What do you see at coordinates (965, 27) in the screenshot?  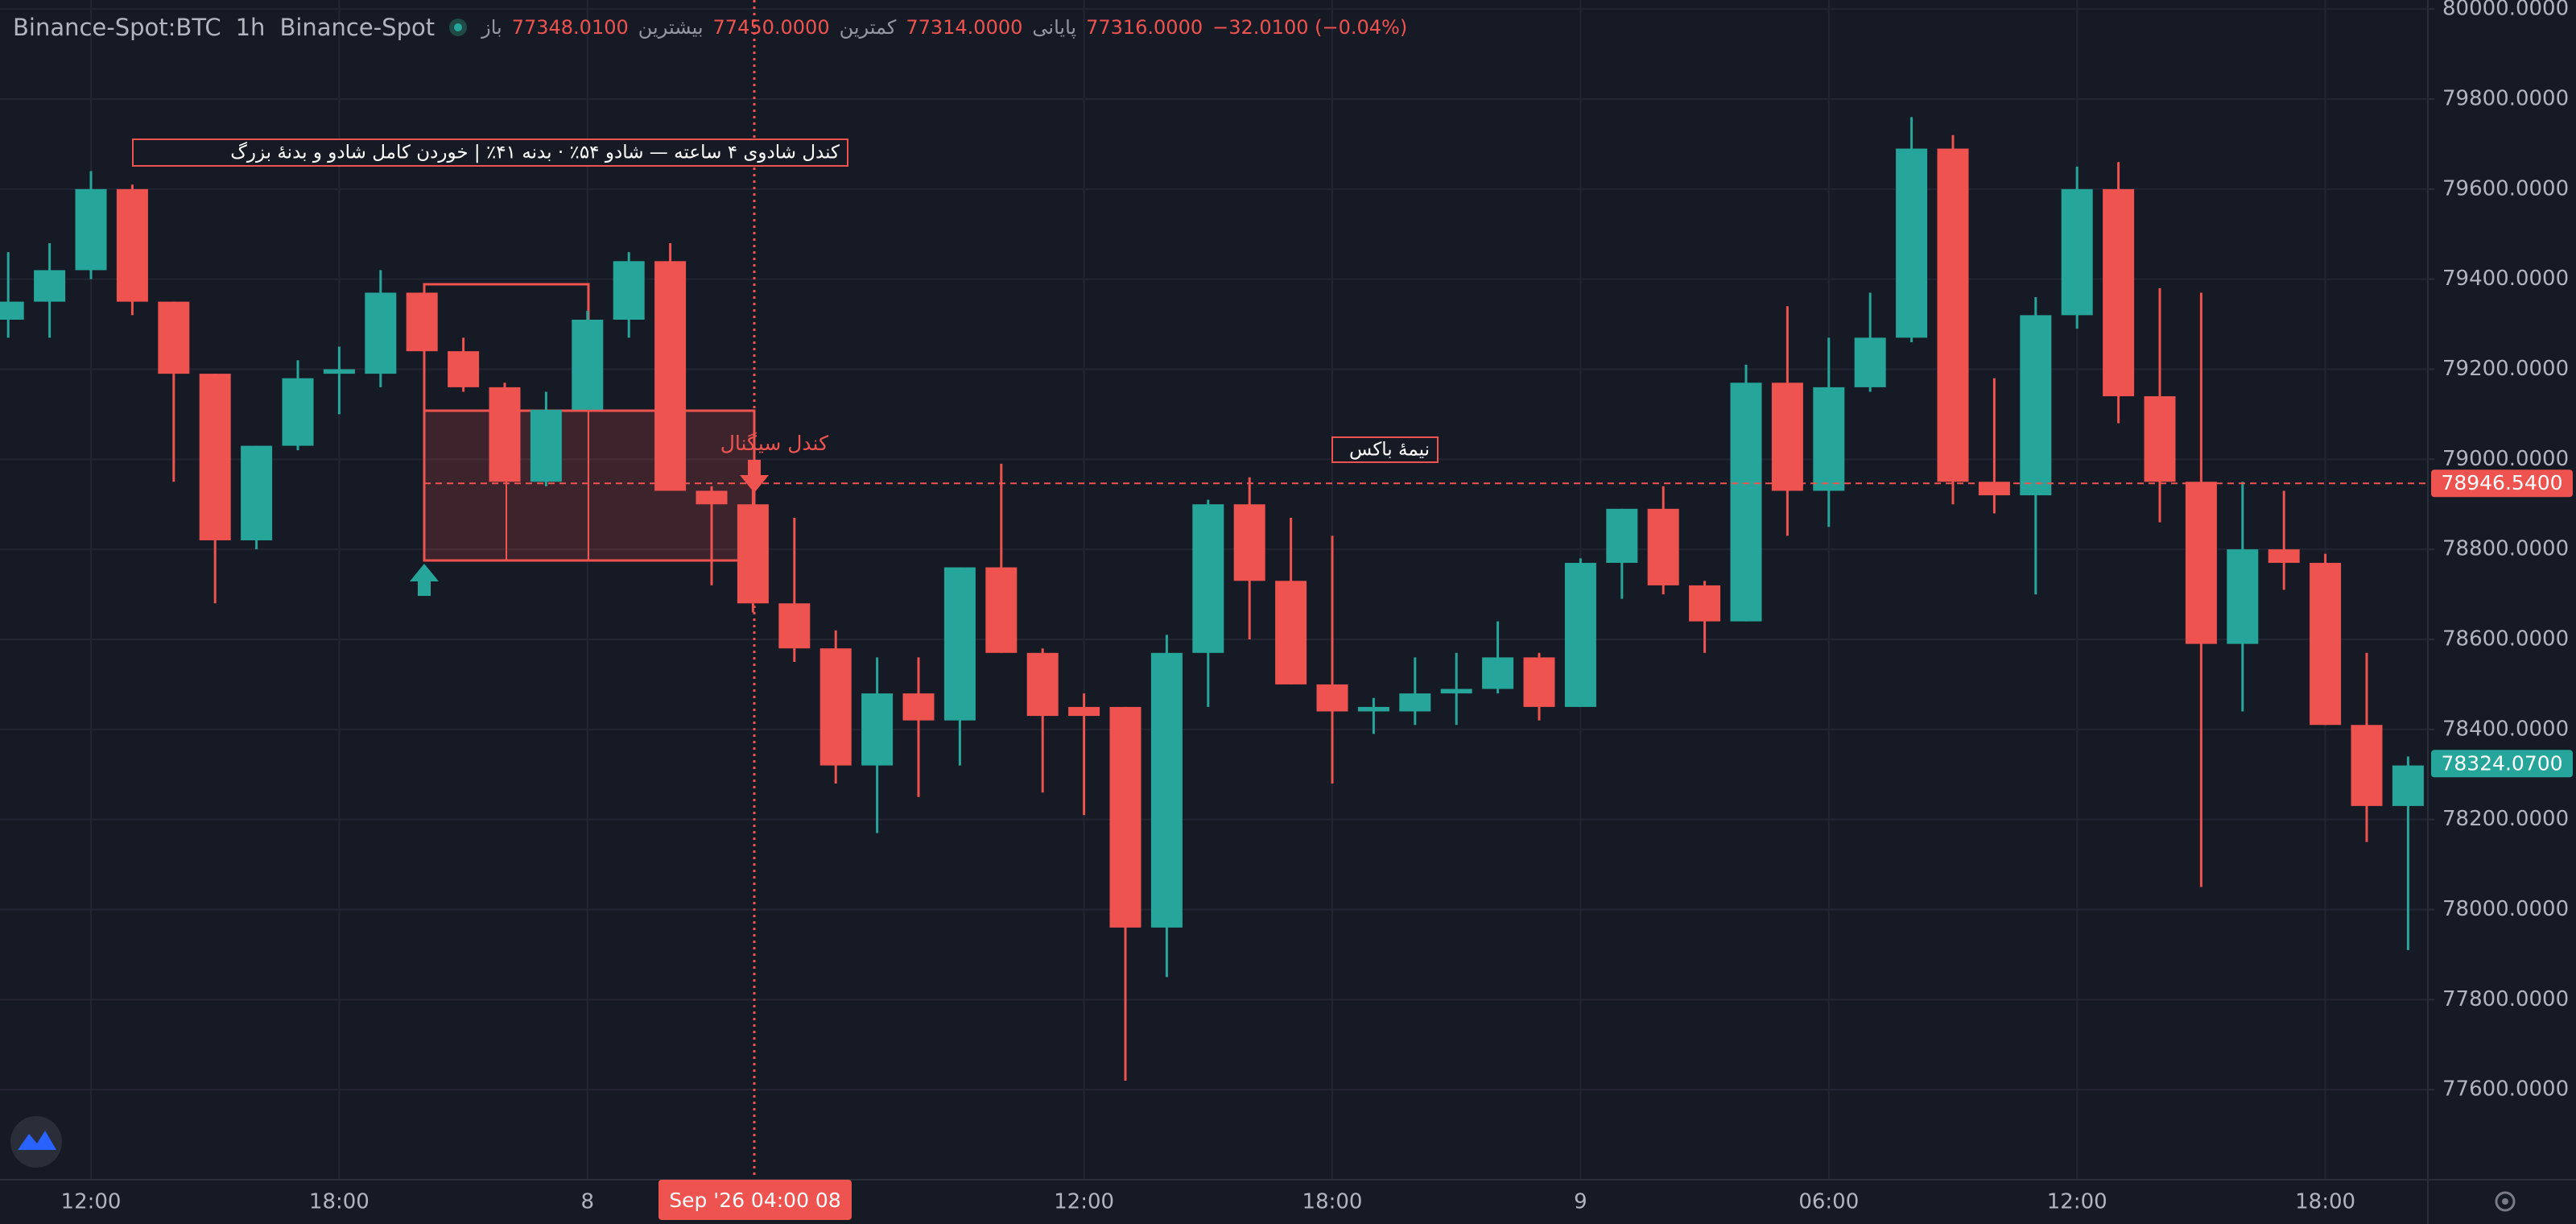 I see `ohlc-value: 77314.0000` at bounding box center [965, 27].